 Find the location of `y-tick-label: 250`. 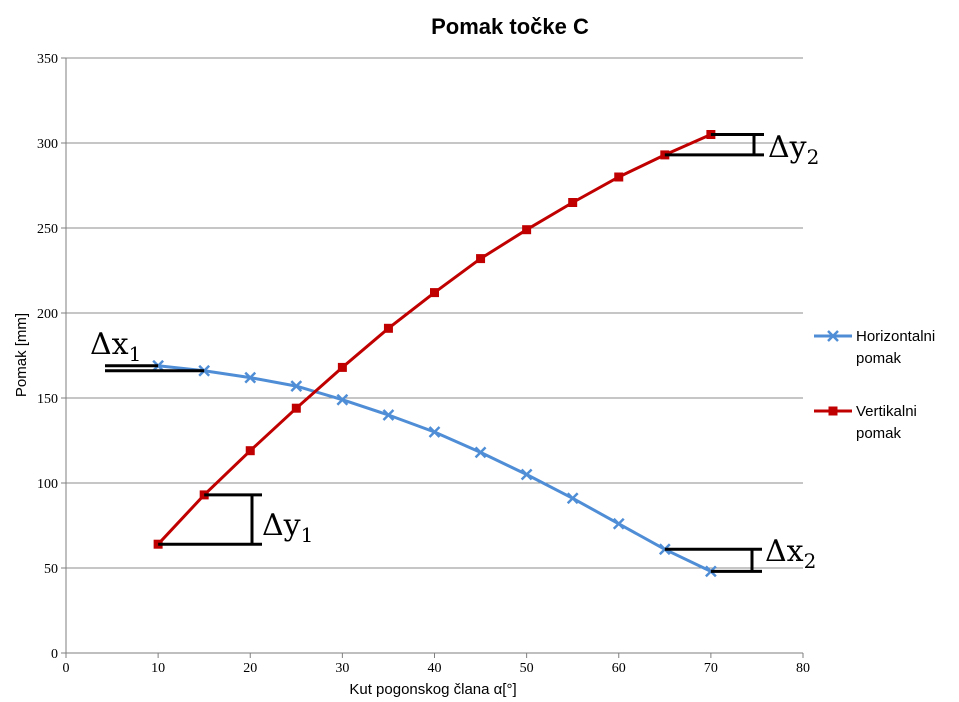

y-tick-label: 250 is located at coordinates (47, 229).